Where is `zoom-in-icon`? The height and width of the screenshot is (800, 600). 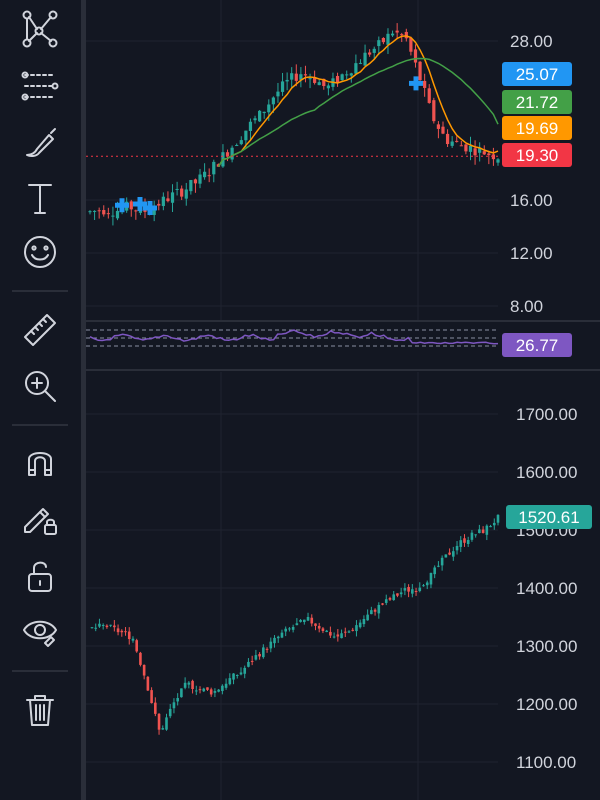
zoom-in-icon is located at coordinates (40, 386).